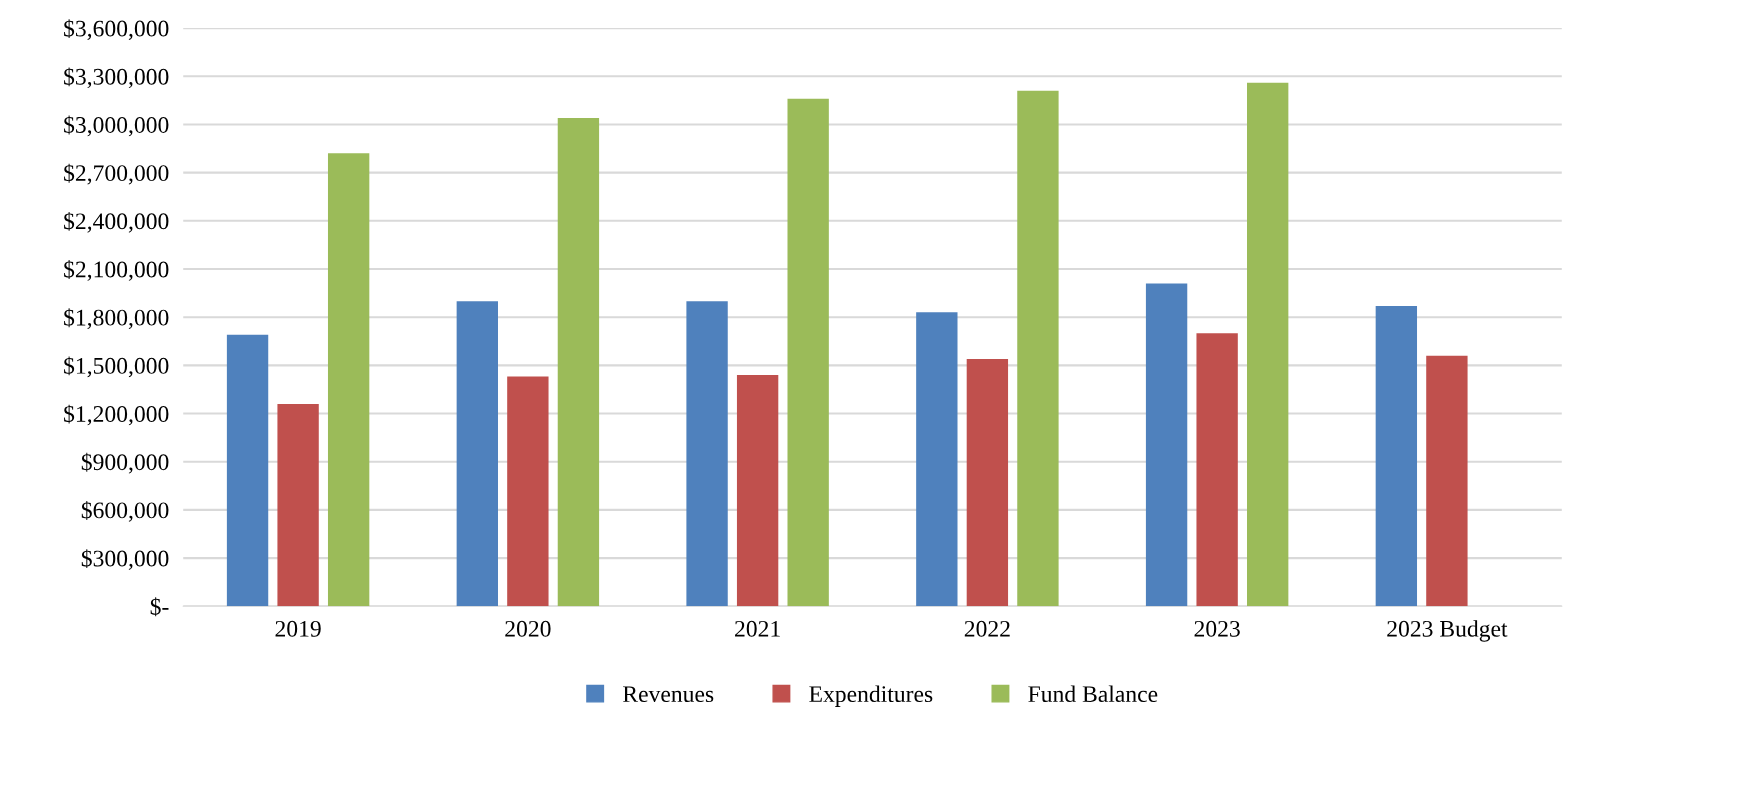  Describe the element at coordinates (668, 694) in the screenshot. I see `legend-label: Revenues` at that location.